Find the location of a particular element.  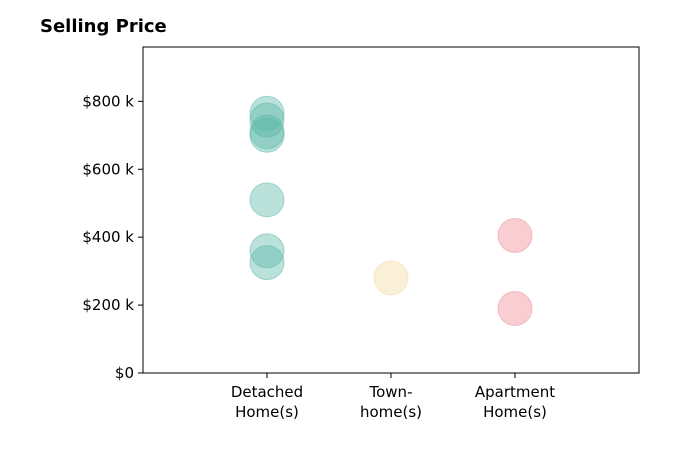

y-tick-label: $600 k is located at coordinates (108, 169).